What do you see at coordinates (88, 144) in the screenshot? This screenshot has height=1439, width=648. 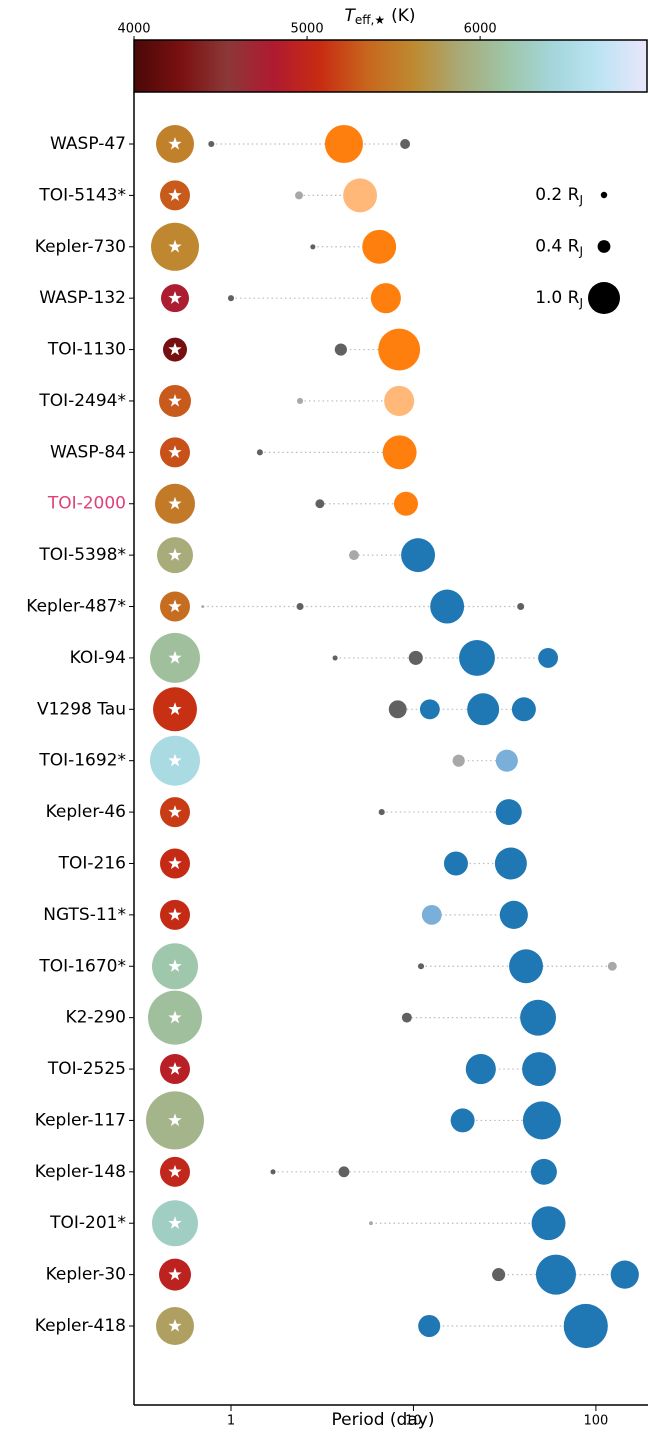 I see `system-name: WASP-47` at bounding box center [88, 144].